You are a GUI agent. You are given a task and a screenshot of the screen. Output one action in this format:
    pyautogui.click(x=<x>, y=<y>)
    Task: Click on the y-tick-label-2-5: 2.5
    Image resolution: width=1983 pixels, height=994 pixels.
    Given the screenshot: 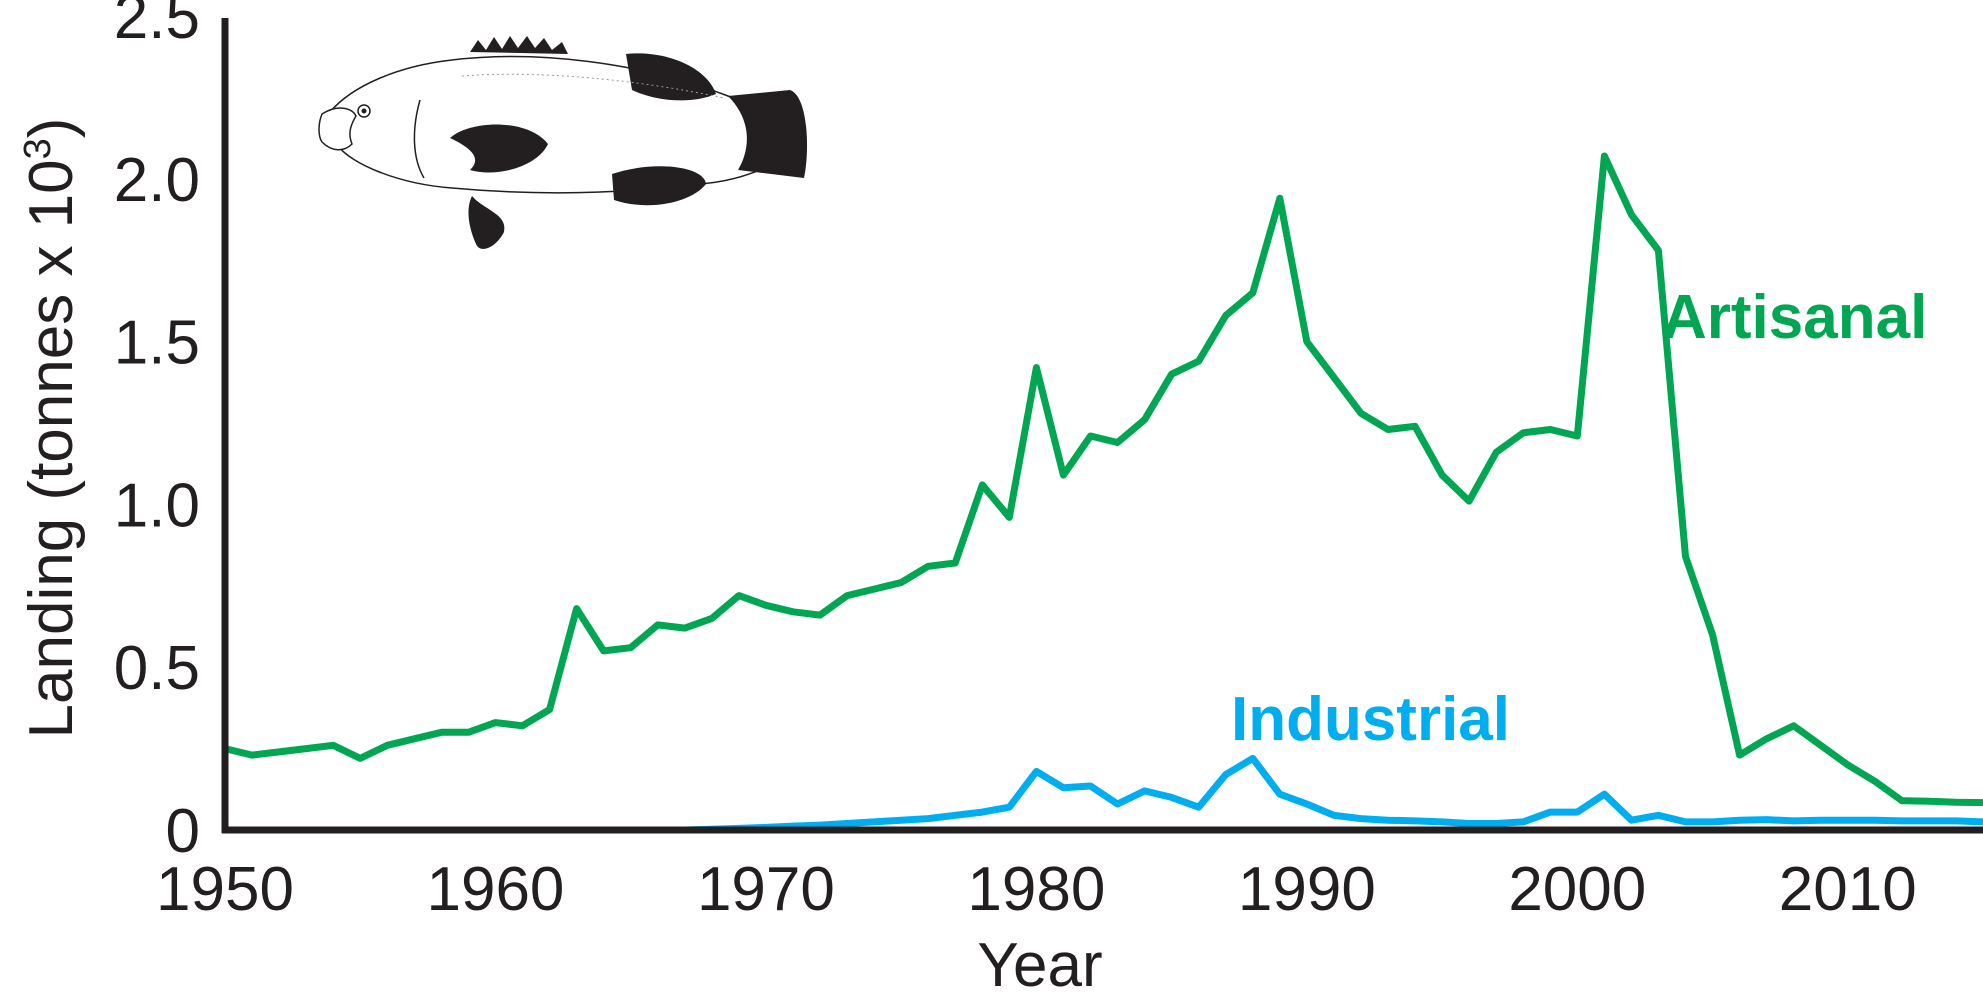 What is the action you would take?
    pyautogui.click(x=157, y=26)
    